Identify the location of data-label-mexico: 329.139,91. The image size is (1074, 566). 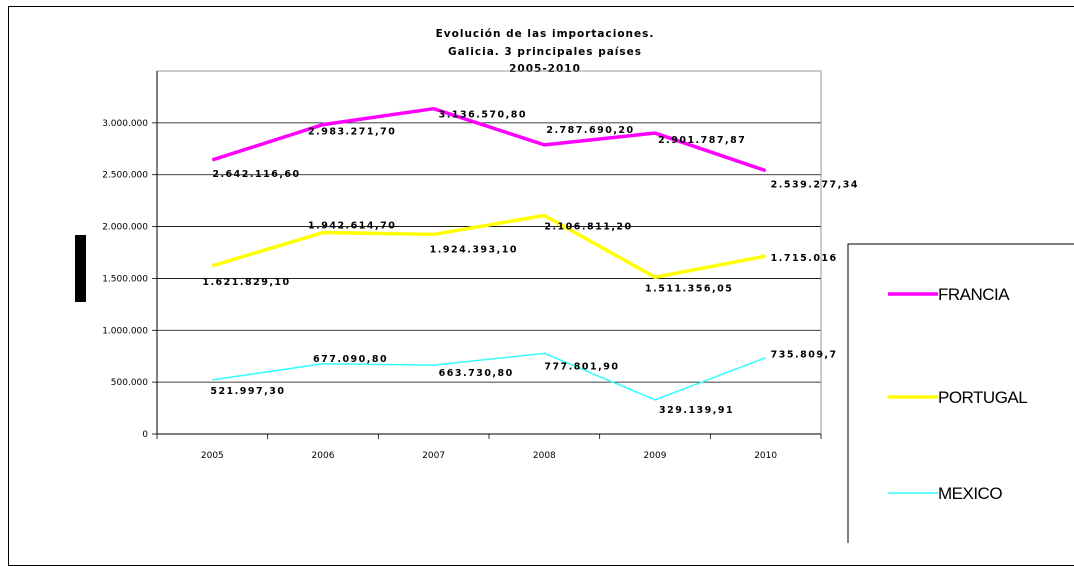
(696, 410).